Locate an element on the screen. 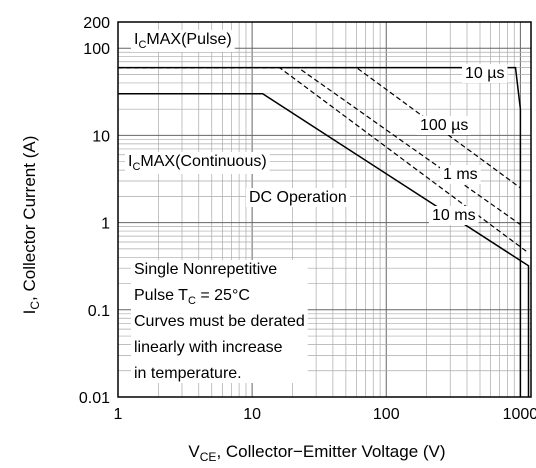 Image resolution: width=536 pixels, height=468 pixels. x-tick-label: 1 is located at coordinates (118, 414).